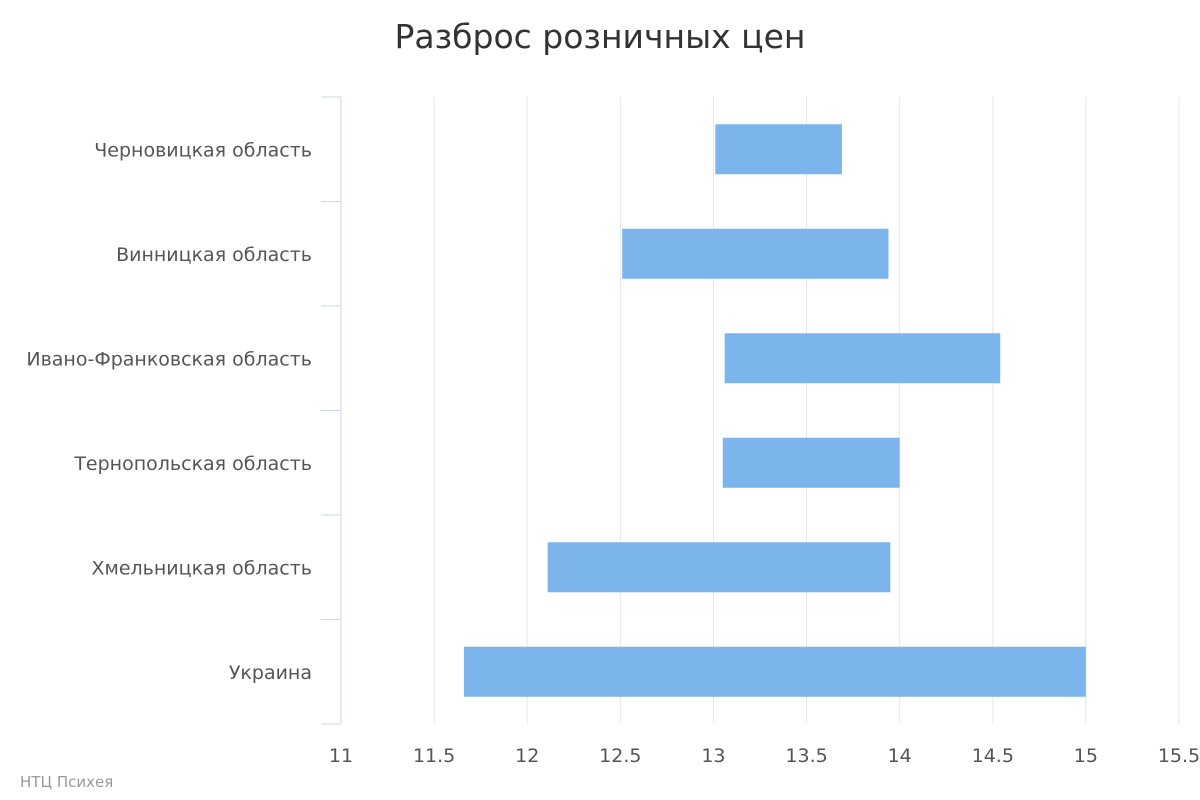  Describe the element at coordinates (434, 756) in the screenshot. I see `x-tick-label: 11.5` at that location.